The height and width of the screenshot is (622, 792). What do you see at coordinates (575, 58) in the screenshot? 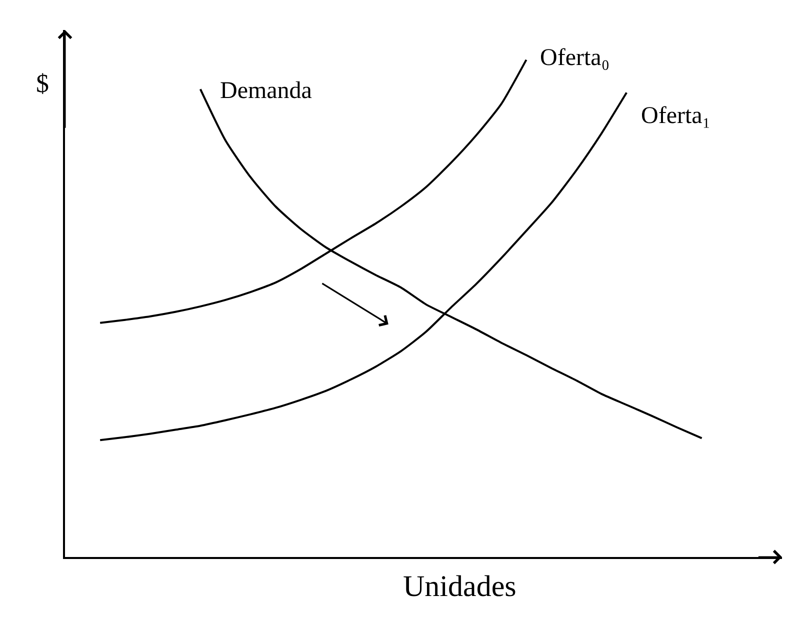
I see `series-label: Oferta₀` at bounding box center [575, 58].